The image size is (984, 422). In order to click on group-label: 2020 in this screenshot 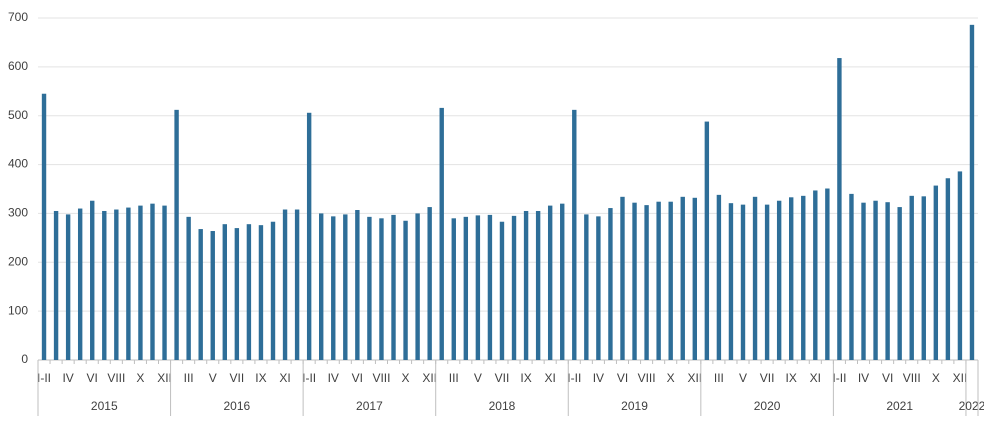, I will do `click(767, 406)`.